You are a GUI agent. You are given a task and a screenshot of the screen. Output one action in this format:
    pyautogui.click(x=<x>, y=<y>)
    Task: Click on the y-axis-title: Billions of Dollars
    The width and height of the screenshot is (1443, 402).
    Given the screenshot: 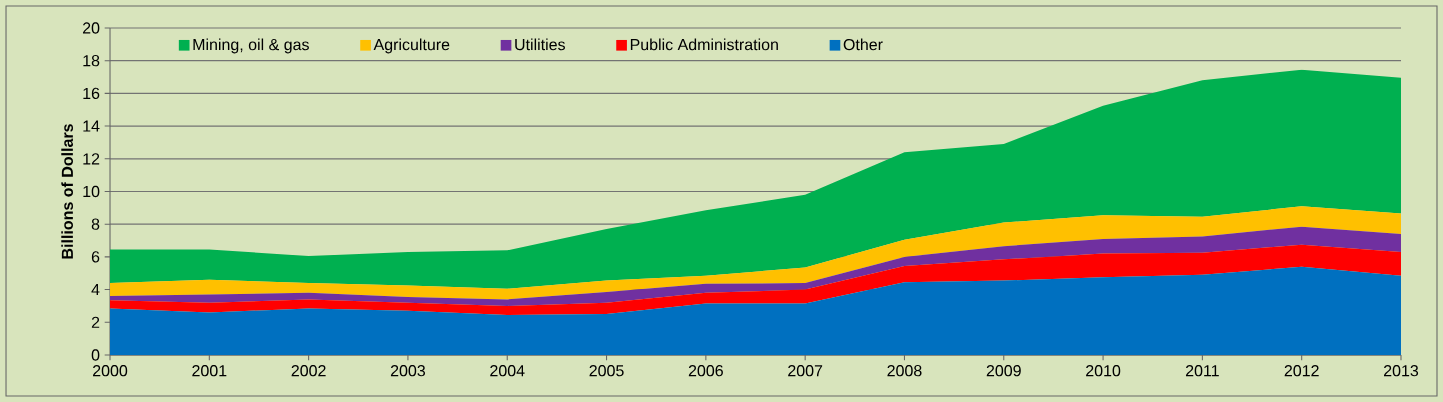 What is the action you would take?
    pyautogui.click(x=67, y=191)
    